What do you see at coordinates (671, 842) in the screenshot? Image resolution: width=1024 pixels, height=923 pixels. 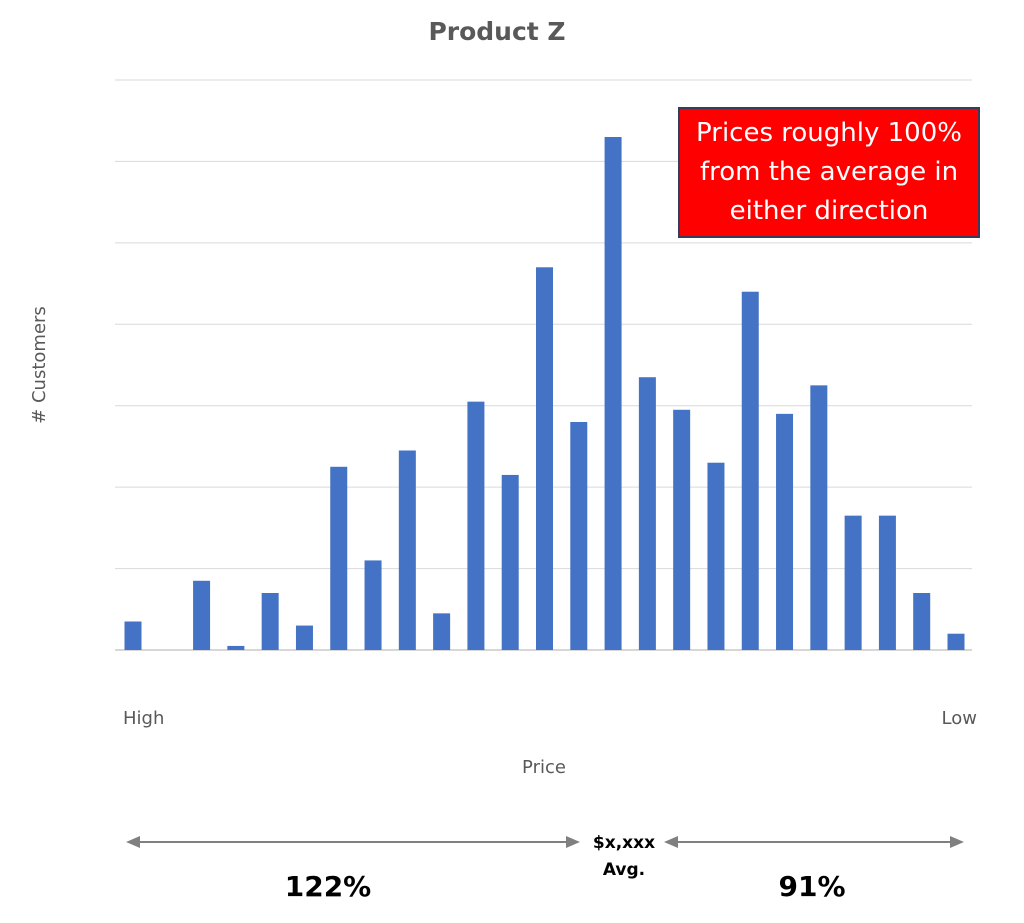 I see `right-arrow-head-left` at bounding box center [671, 842].